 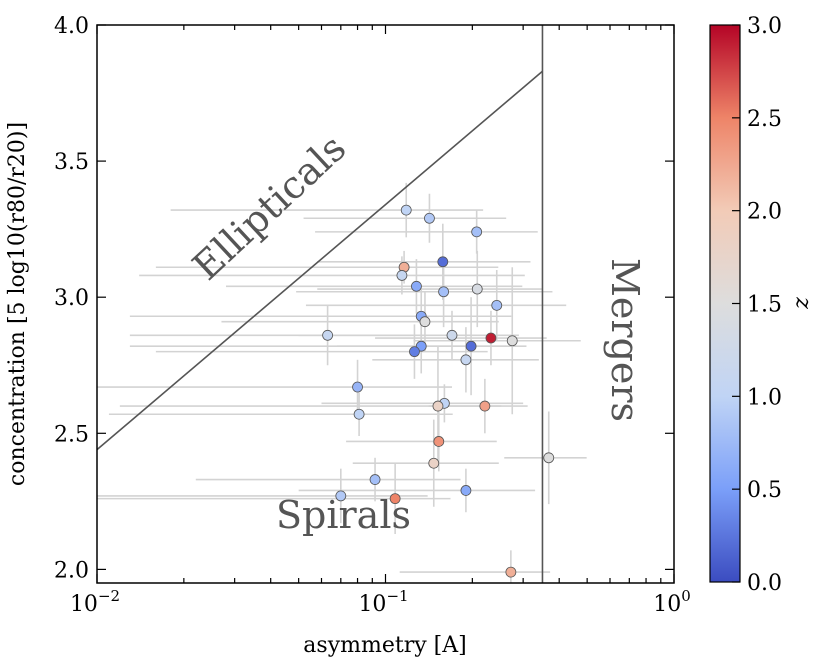 What do you see at coordinates (764, 490) in the screenshot?
I see `colorbar-tick-label: 0.5` at bounding box center [764, 490].